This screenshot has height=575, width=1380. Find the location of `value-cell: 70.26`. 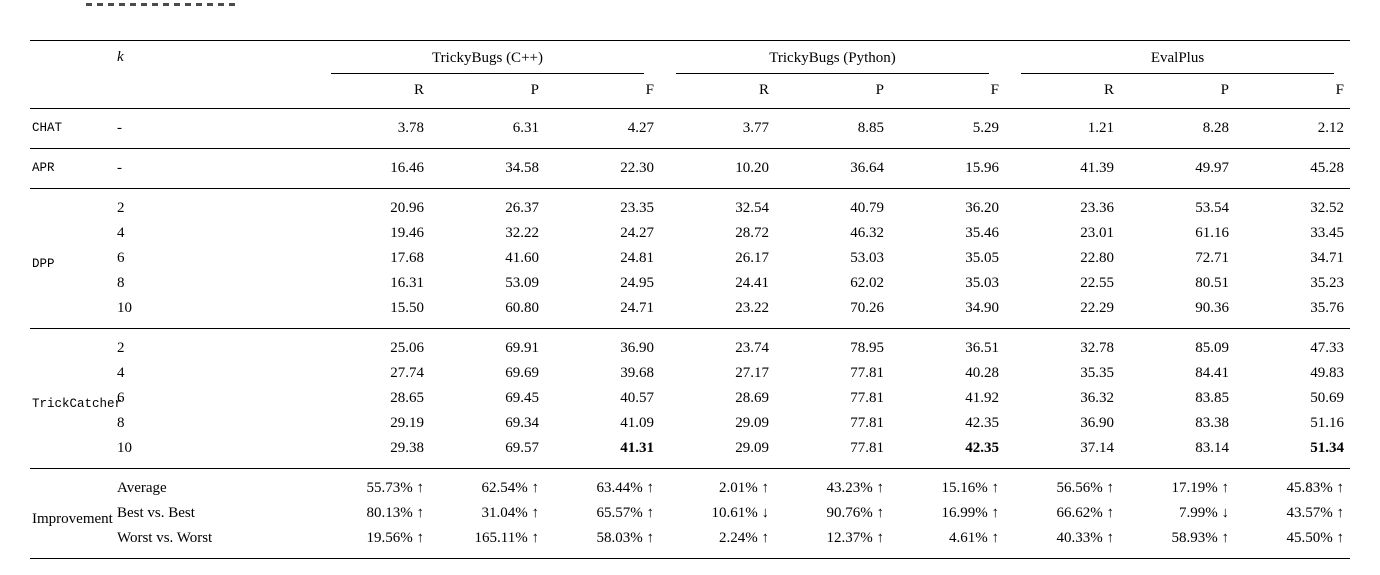

value-cell: 70.26 is located at coordinates (867, 308).